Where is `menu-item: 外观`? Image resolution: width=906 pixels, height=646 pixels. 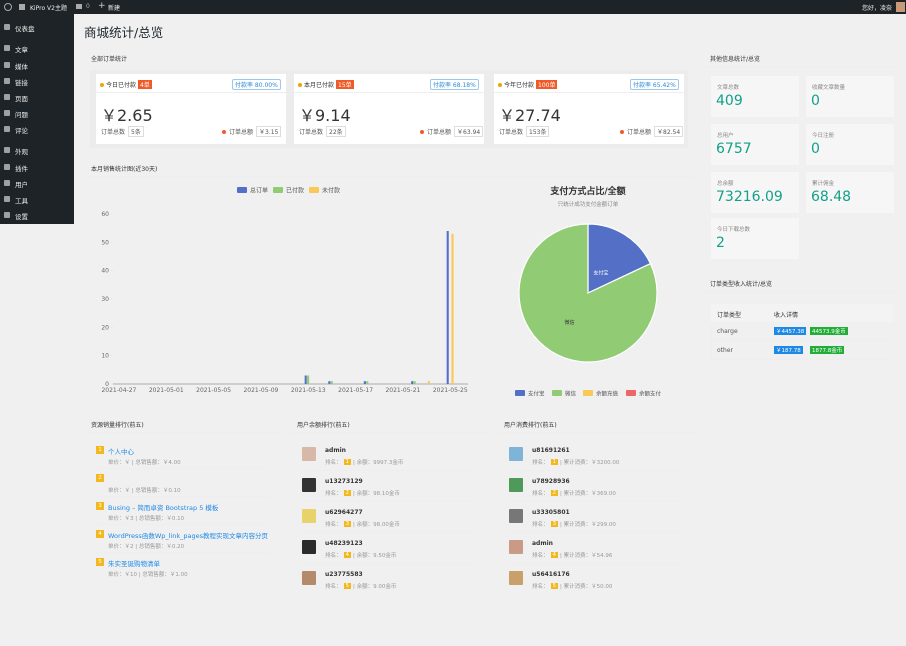 menu-item: 外观 is located at coordinates (21, 152).